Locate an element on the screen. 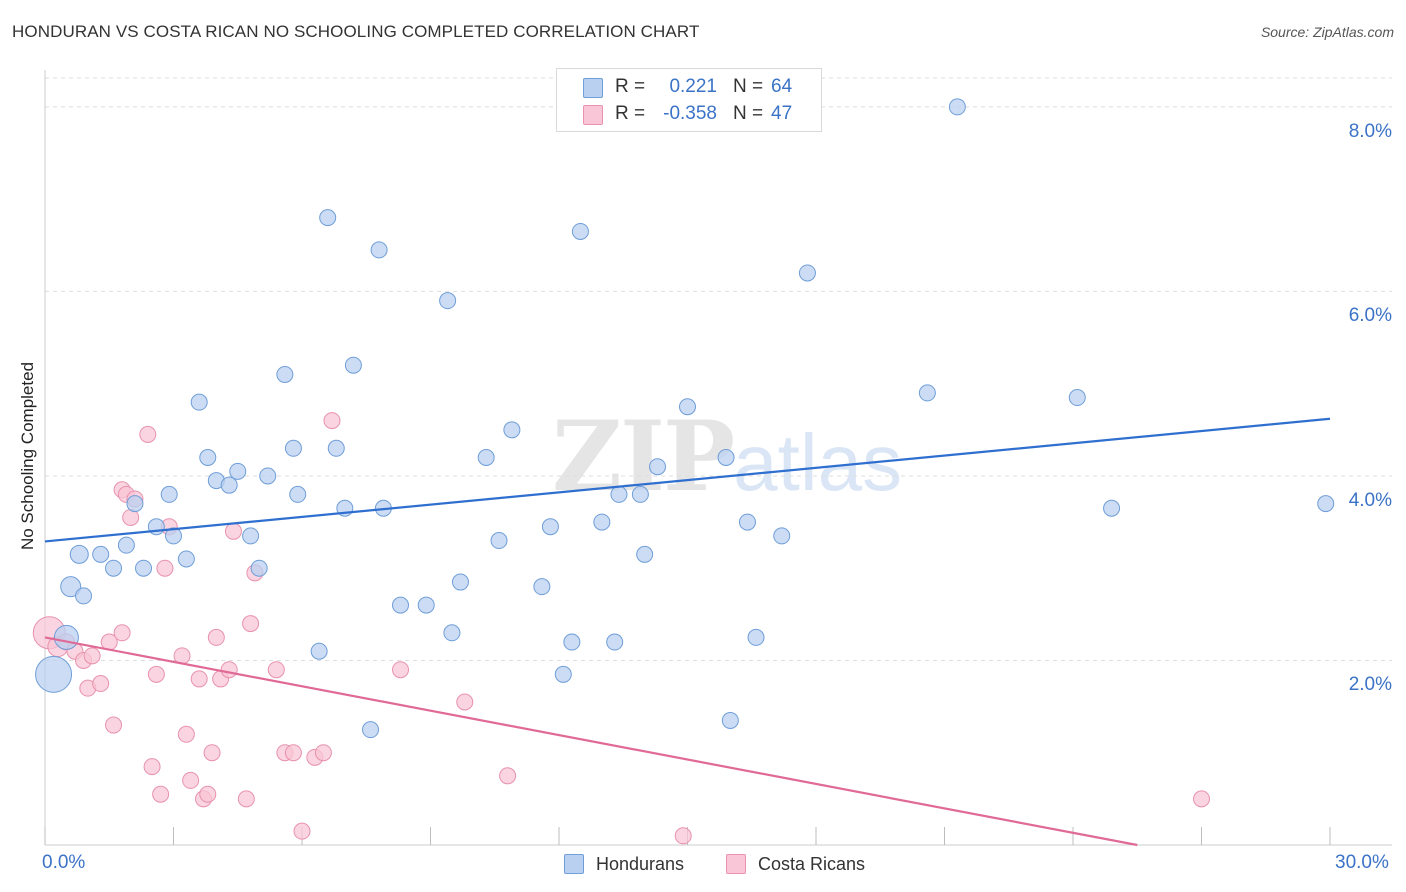  y-tick-label: 2.0% is located at coordinates (1370, 685).